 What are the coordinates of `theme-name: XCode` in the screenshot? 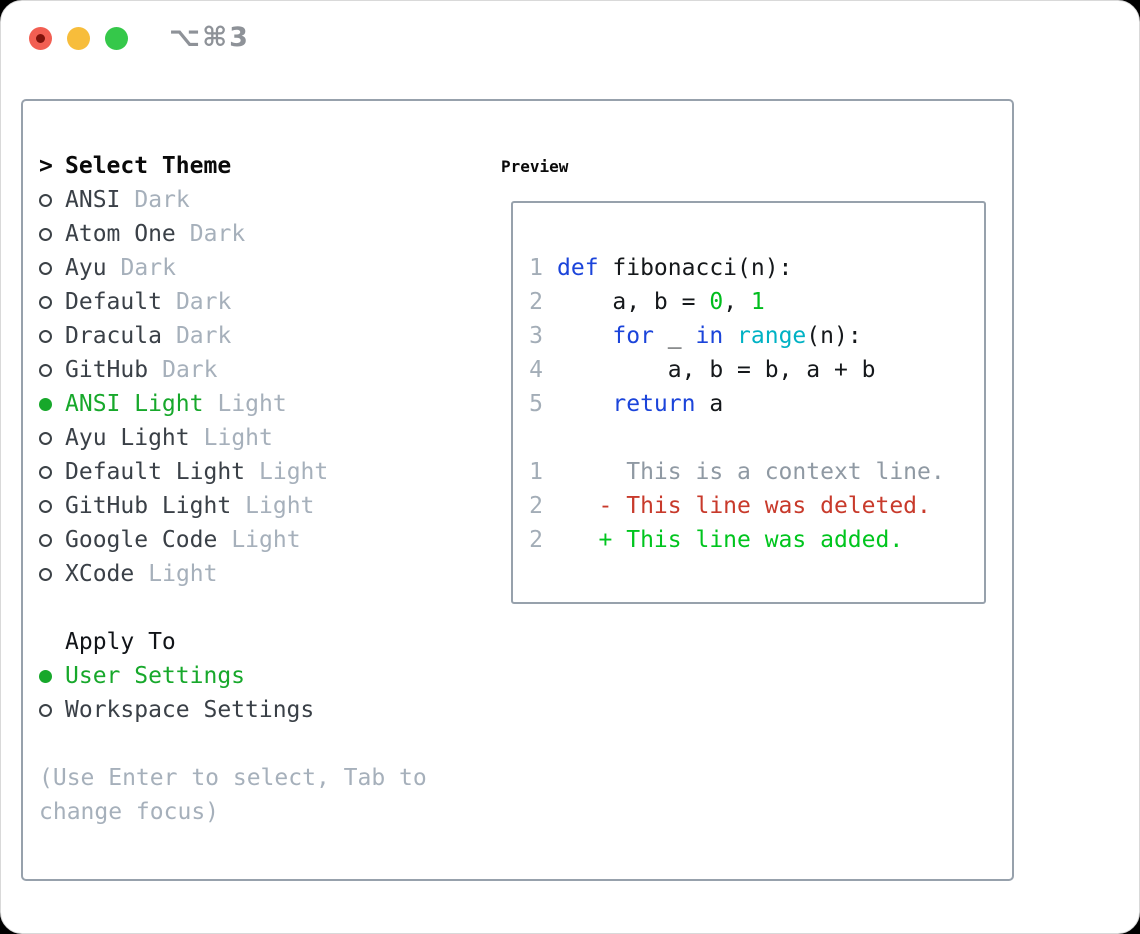 It's located at (100, 574).